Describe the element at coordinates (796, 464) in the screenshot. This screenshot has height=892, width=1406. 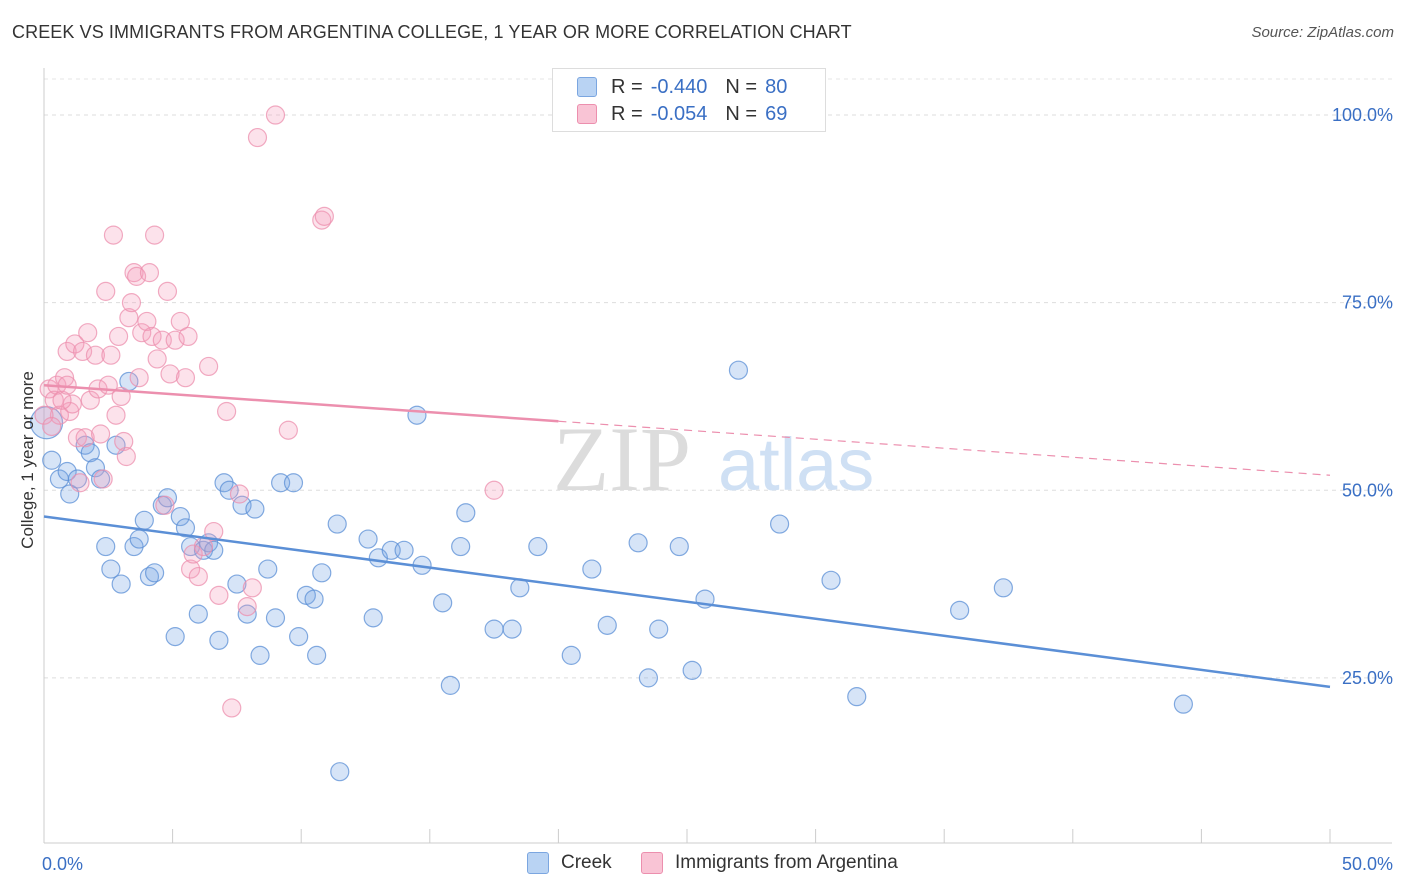
I see `watermark-atlas: atlas` at that location.